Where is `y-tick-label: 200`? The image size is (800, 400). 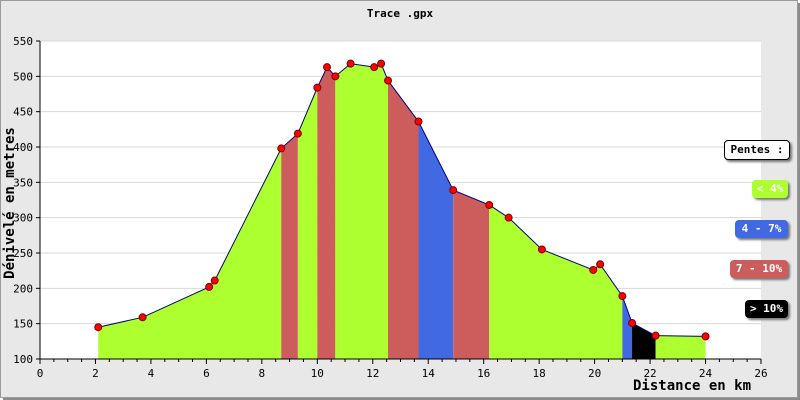
y-tick-label: 200 is located at coordinates (23, 288).